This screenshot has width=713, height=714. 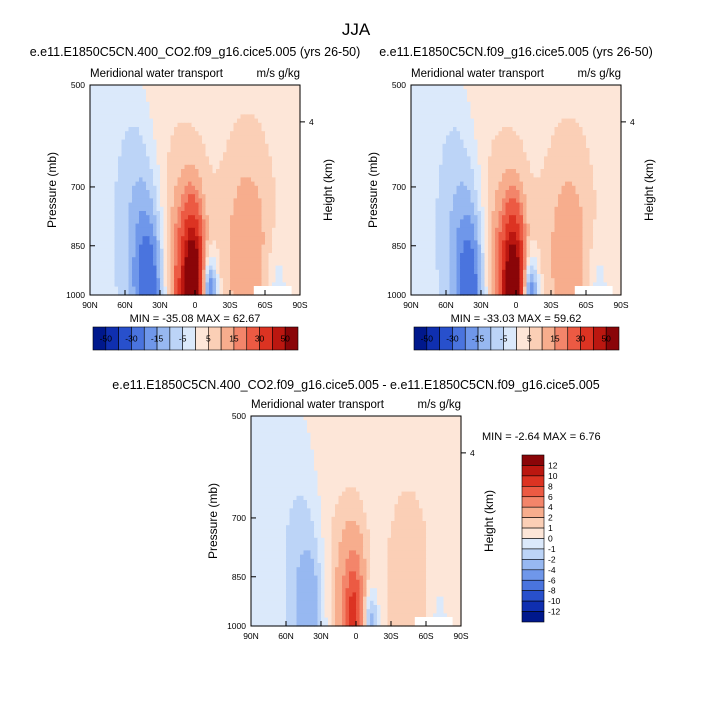 What do you see at coordinates (52, 190) in the screenshot?
I see `y-axis-label: Pressure (mb)` at bounding box center [52, 190].